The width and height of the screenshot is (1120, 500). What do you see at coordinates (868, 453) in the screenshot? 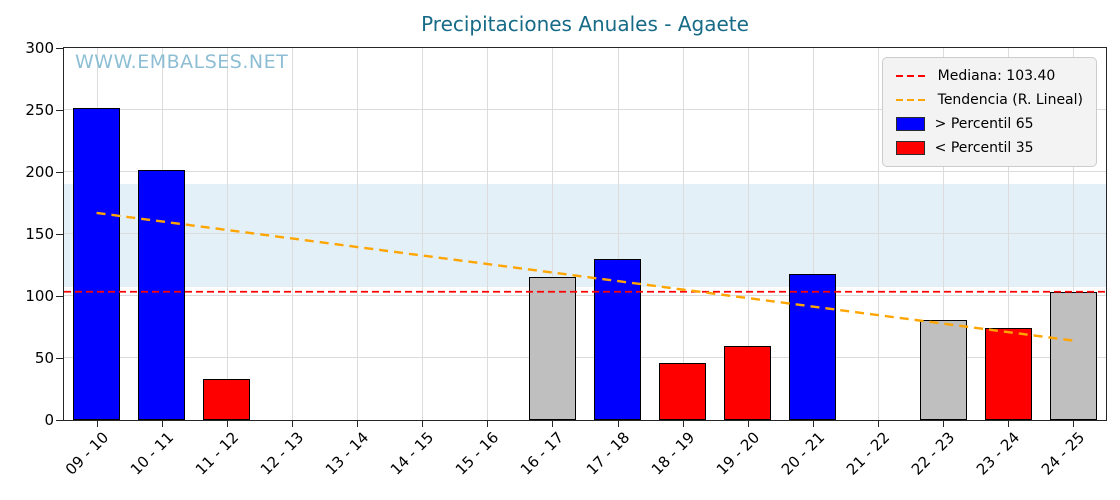
I see `x-tick-label: 21 - 22` at bounding box center [868, 453].